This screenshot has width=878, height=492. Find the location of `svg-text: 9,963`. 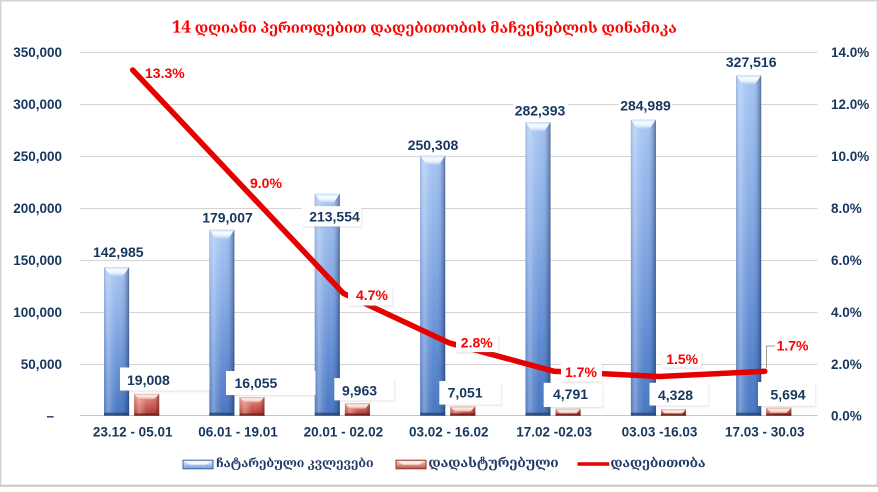

svg-text: 9,963 is located at coordinates (359, 391).